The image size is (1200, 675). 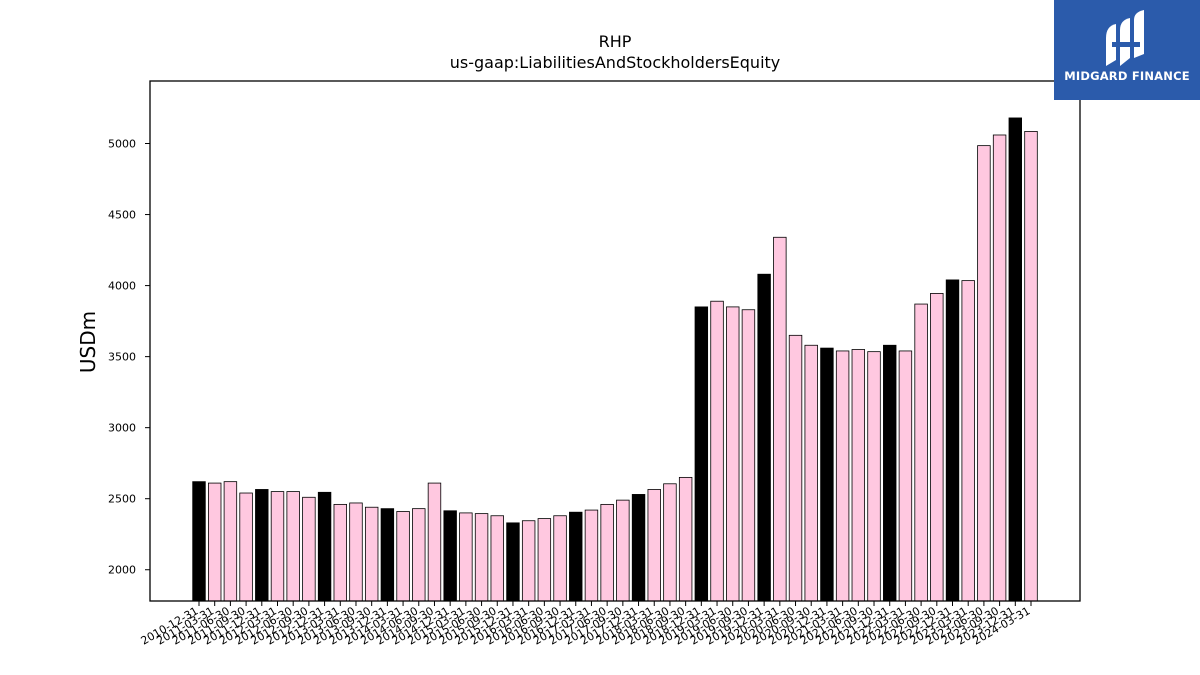 I want to click on y-tick-label: 4500, so click(x=122, y=215).